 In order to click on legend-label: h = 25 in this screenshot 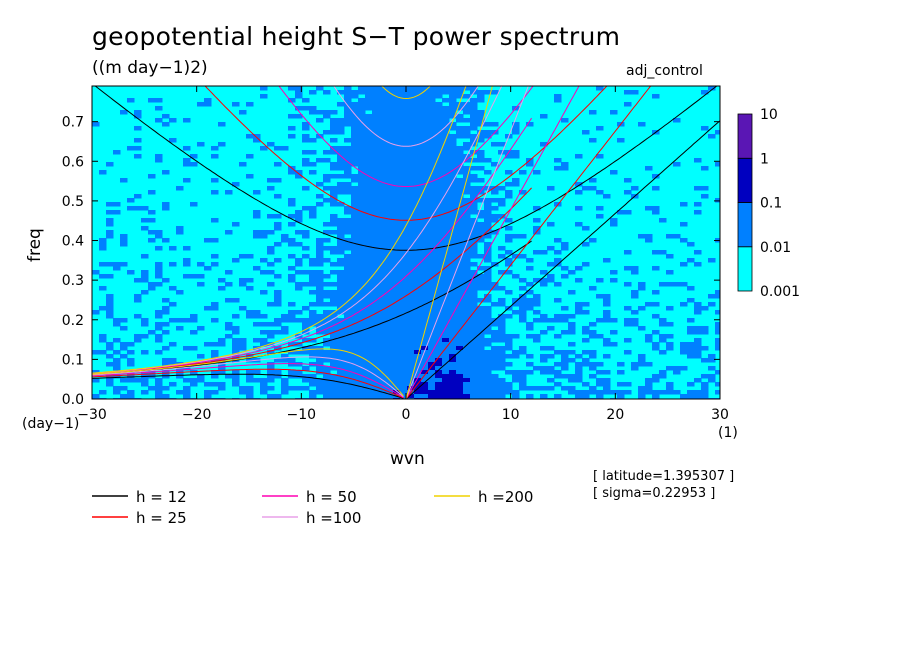, I will do `click(161, 518)`.